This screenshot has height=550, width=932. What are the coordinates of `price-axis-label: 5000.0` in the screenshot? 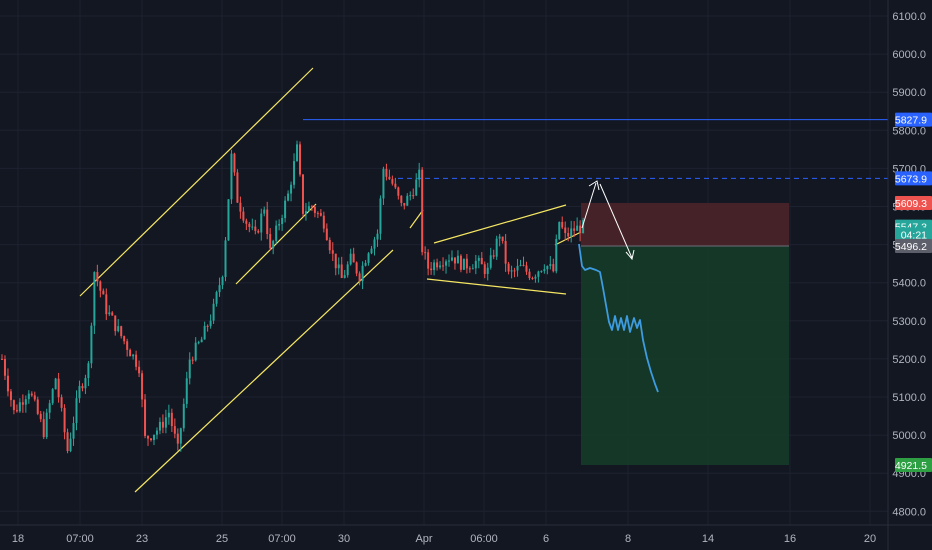 It's located at (909, 436).